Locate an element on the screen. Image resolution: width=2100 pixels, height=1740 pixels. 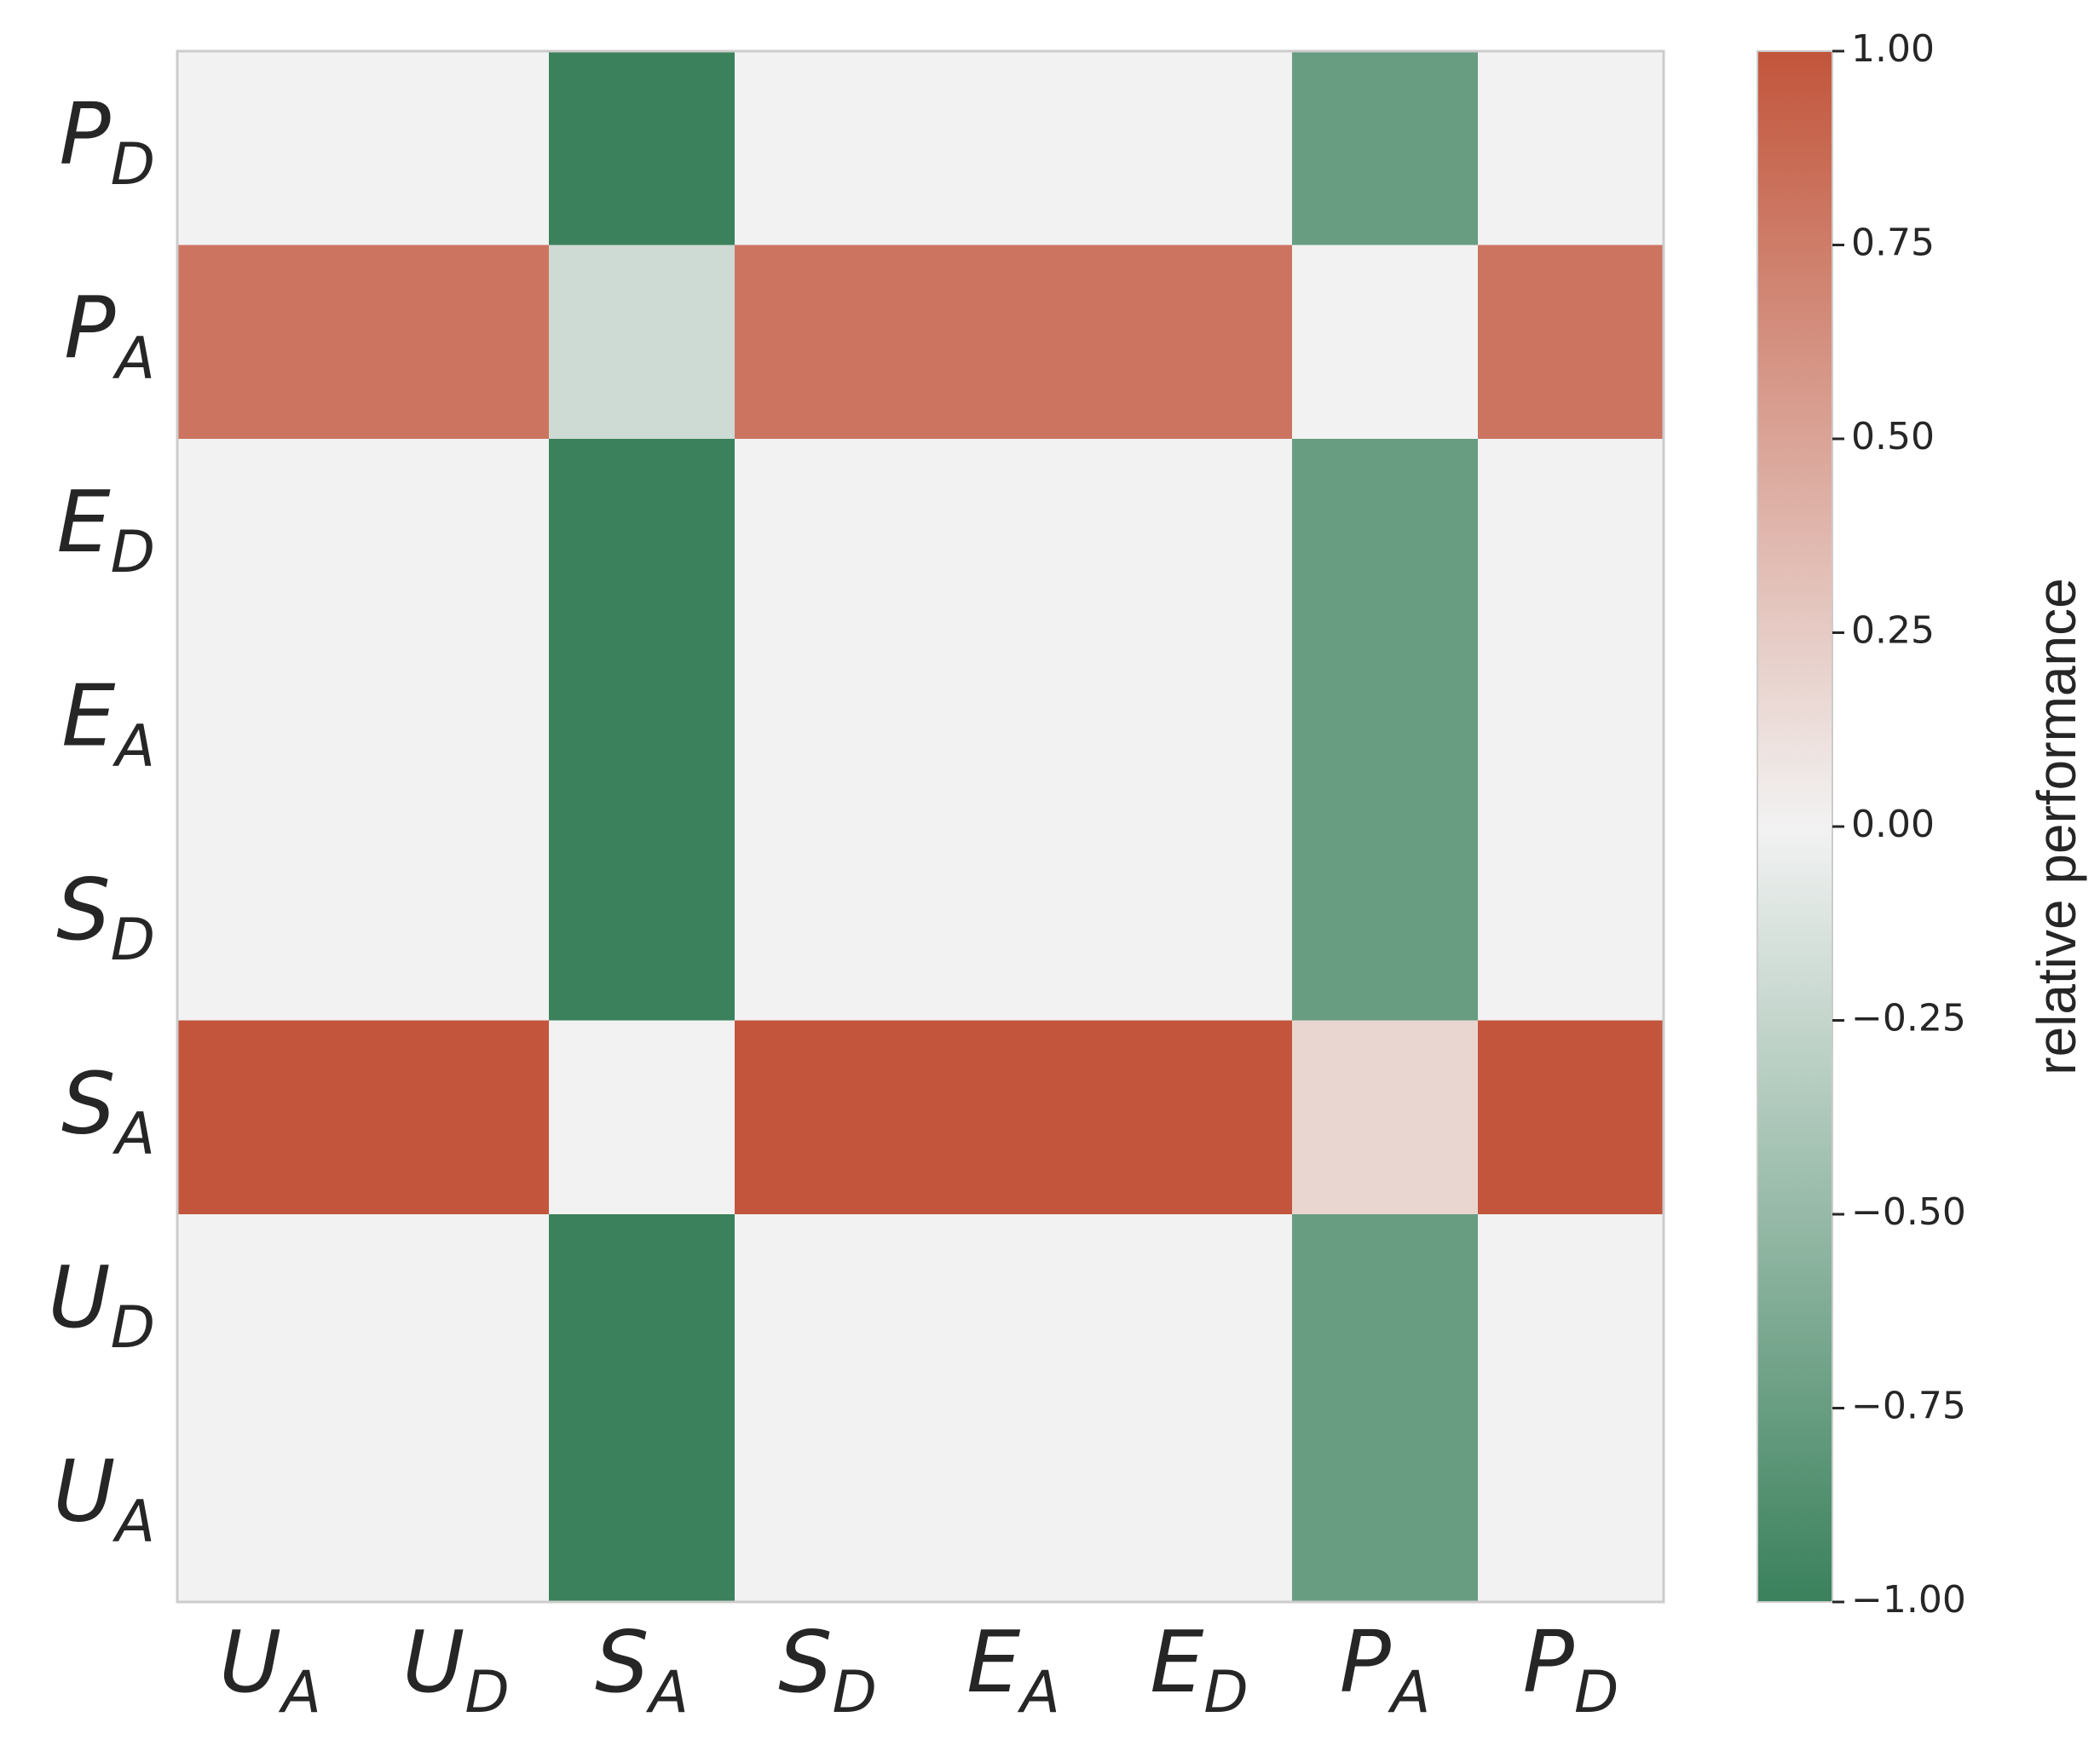
colorbar-tick-label: 0.25 is located at coordinates (1893, 631).